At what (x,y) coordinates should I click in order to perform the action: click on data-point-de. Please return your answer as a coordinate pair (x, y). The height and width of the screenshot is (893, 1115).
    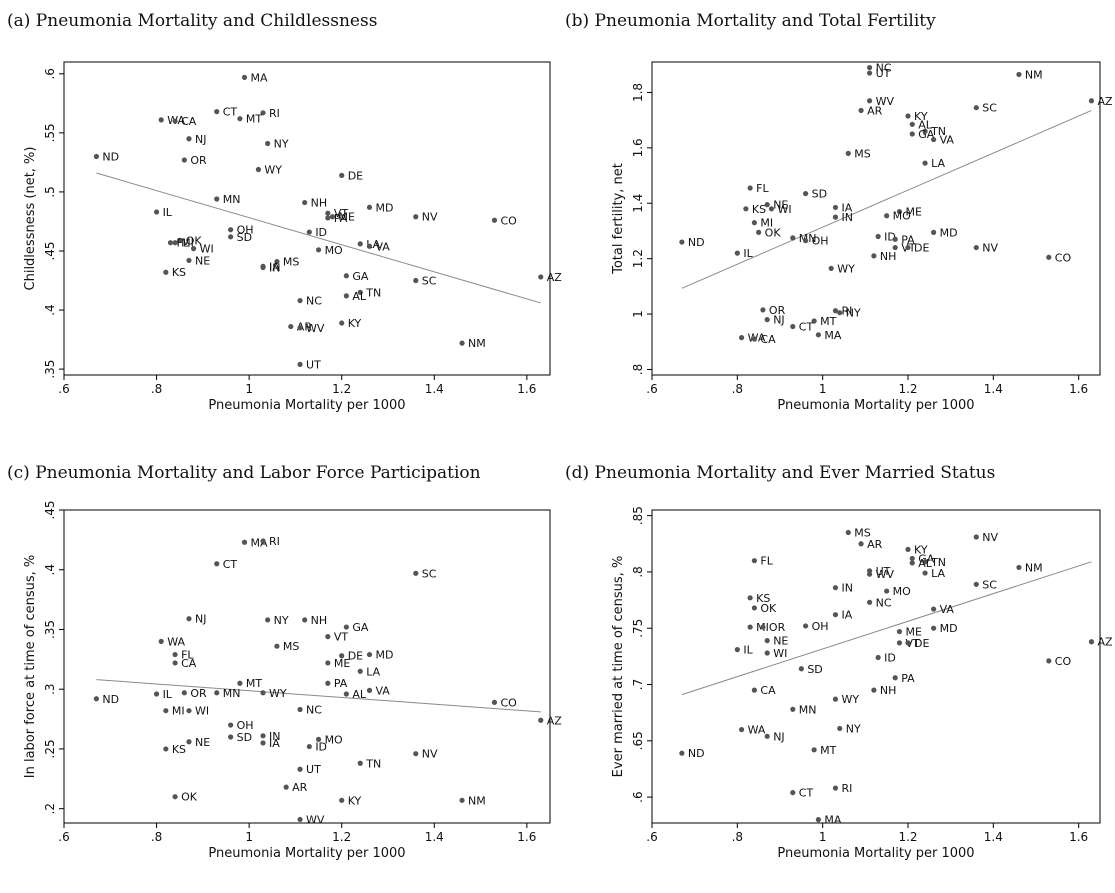
    Looking at the image, I should click on (342, 656).